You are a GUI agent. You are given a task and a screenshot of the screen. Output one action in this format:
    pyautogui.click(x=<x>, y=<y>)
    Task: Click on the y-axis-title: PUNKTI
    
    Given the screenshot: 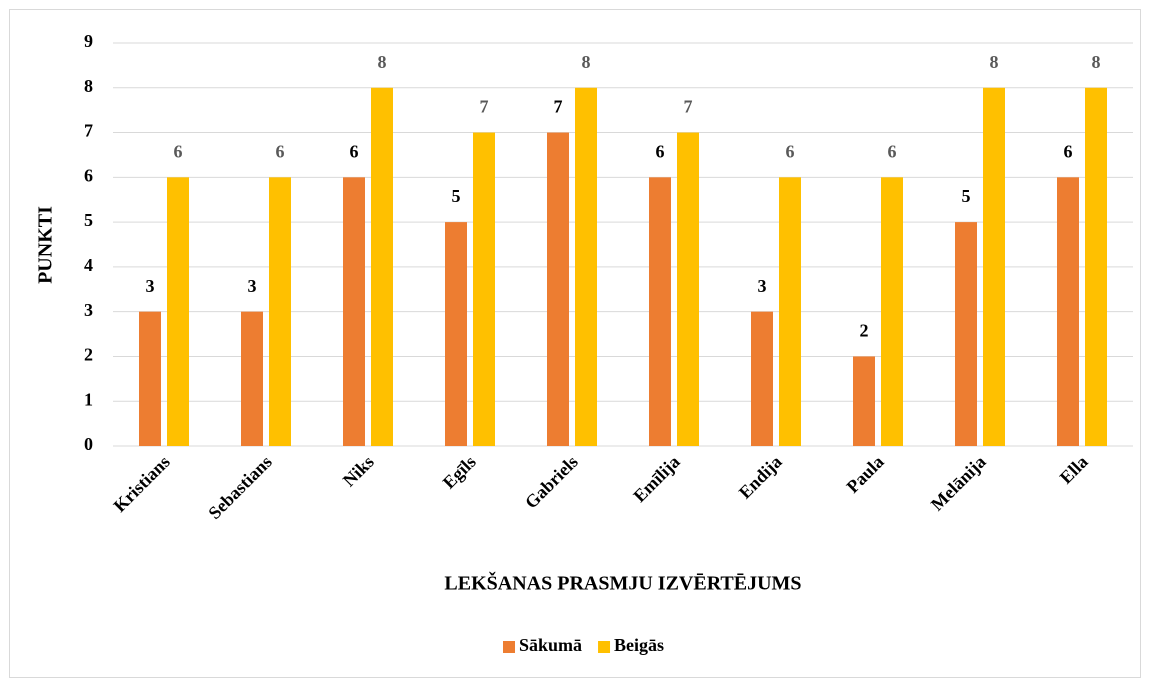 What is the action you would take?
    pyautogui.click(x=46, y=245)
    